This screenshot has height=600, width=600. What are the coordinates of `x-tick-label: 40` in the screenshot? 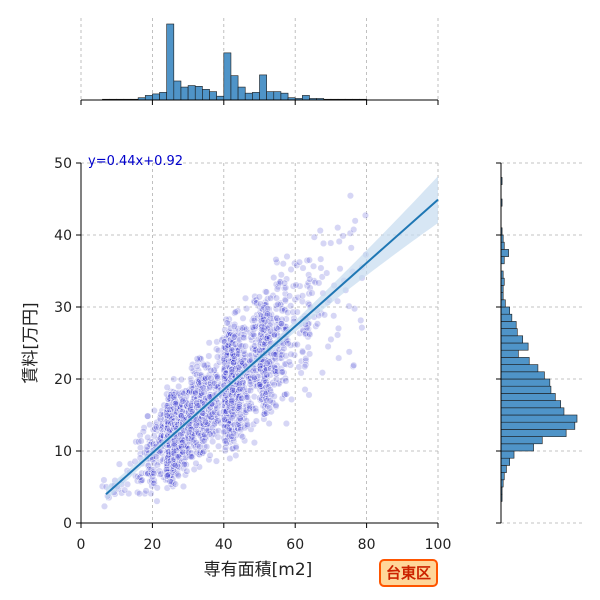 It's located at (224, 545).